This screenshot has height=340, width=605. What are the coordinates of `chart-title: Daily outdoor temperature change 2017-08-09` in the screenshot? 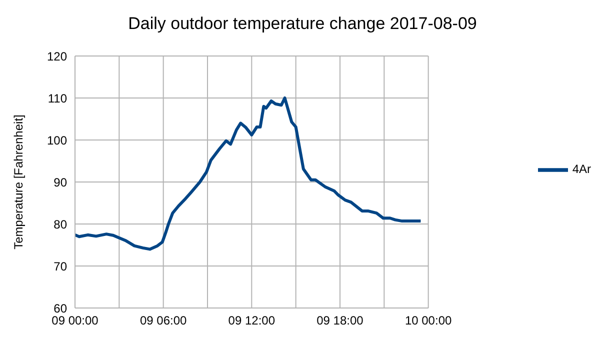 It's located at (302, 24).